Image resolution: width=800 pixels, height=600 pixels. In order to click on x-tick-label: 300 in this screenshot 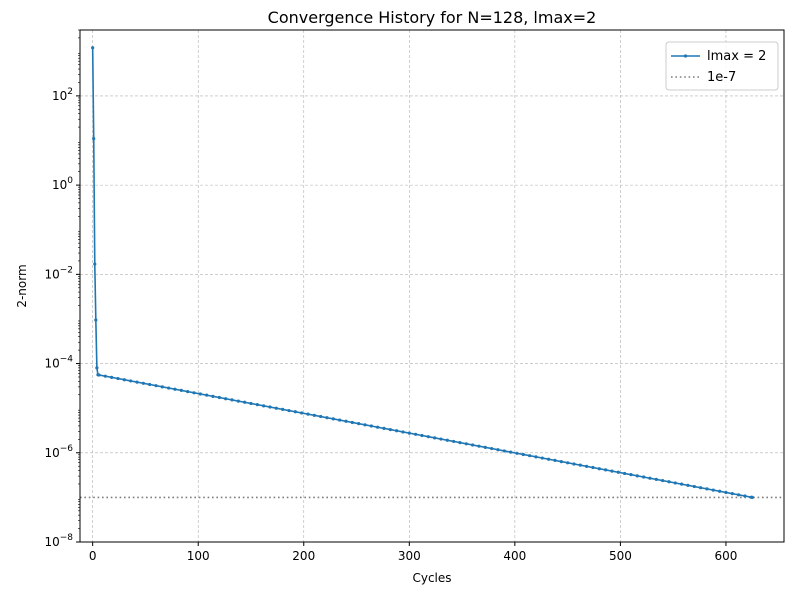, I will do `click(409, 556)`.